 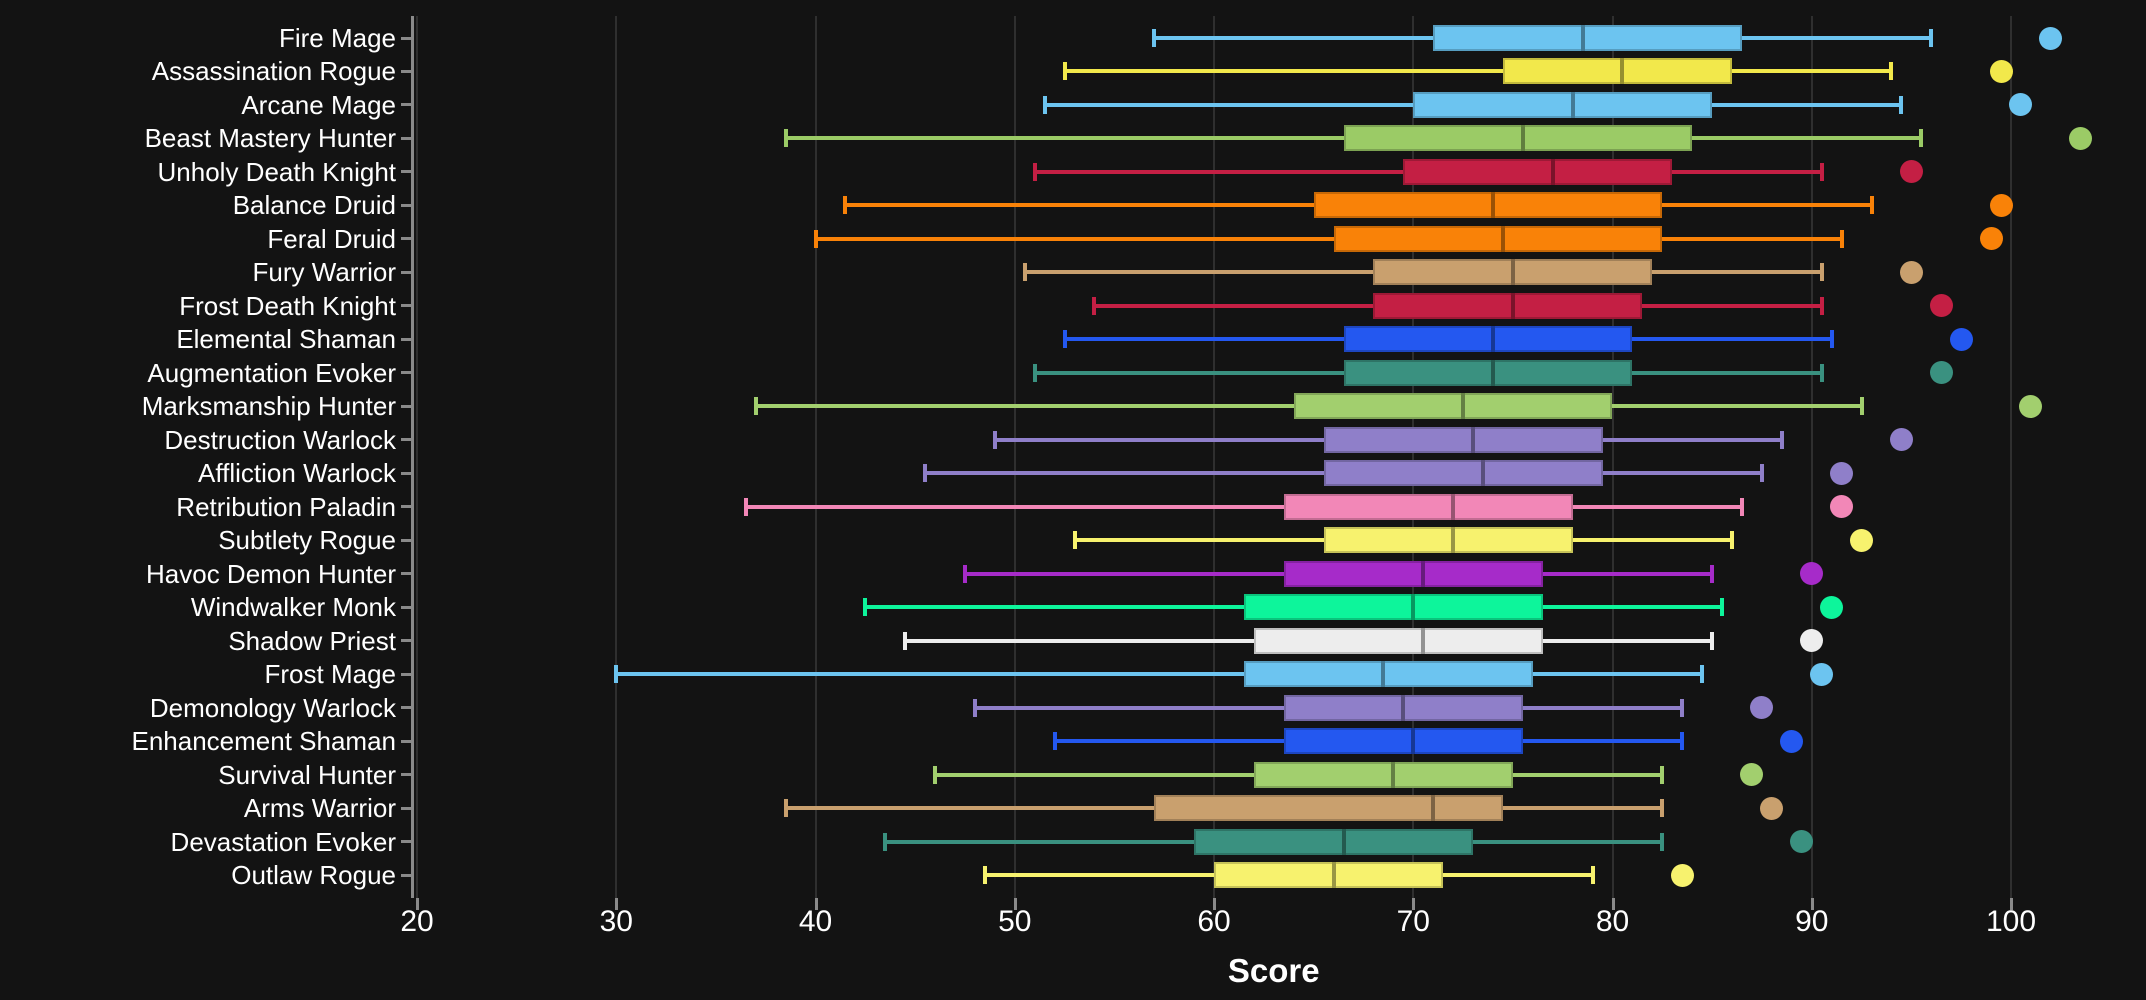 What do you see at coordinates (1478, 71) in the screenshot?
I see `whisker-line` at bounding box center [1478, 71].